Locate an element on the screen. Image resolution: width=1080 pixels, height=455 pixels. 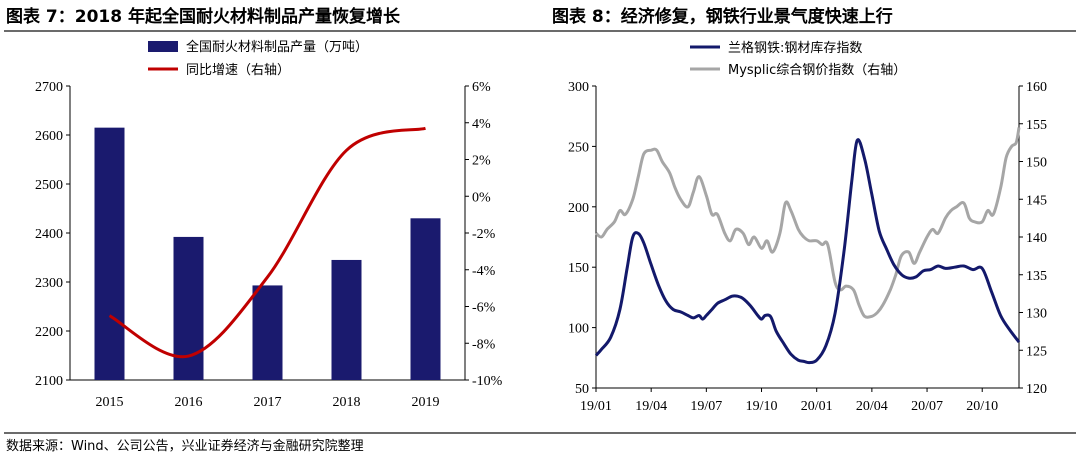
month-tick-label: 20/07 is located at coordinates (927, 406).